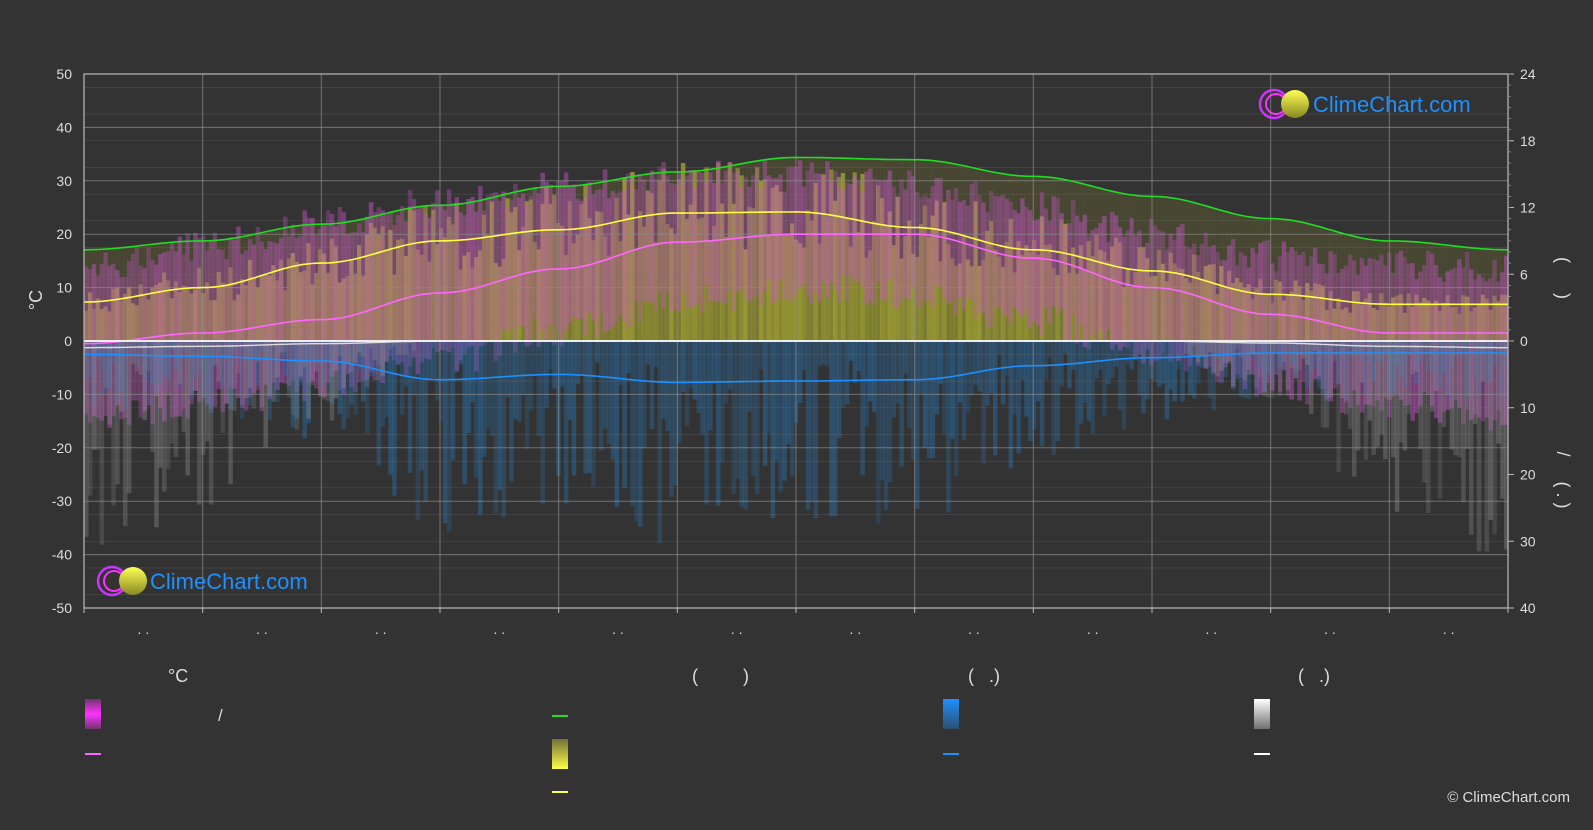 The height and width of the screenshot is (830, 1593). Describe the element at coordinates (1563, 480) in the screenshot. I see `right-bottom-axis-title: / ( . )` at that location.